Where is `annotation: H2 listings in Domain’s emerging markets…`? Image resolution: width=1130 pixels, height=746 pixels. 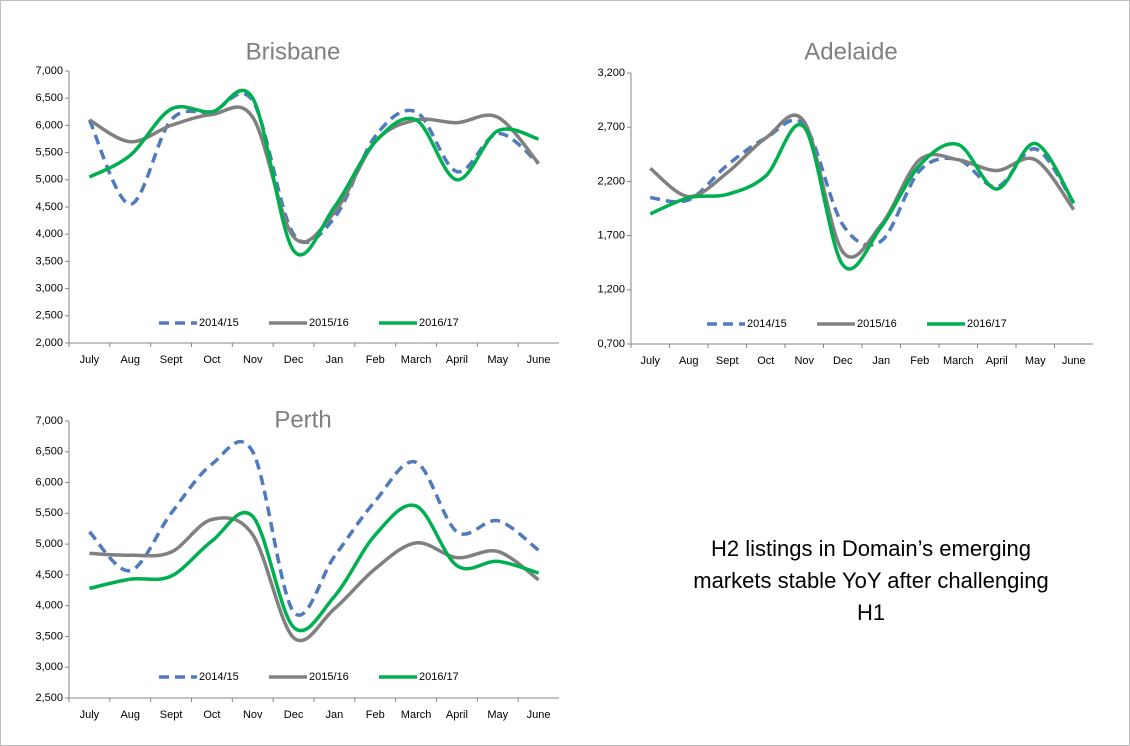 annotation: H2 listings in Domain’s emerging markets… is located at coordinates (871, 580).